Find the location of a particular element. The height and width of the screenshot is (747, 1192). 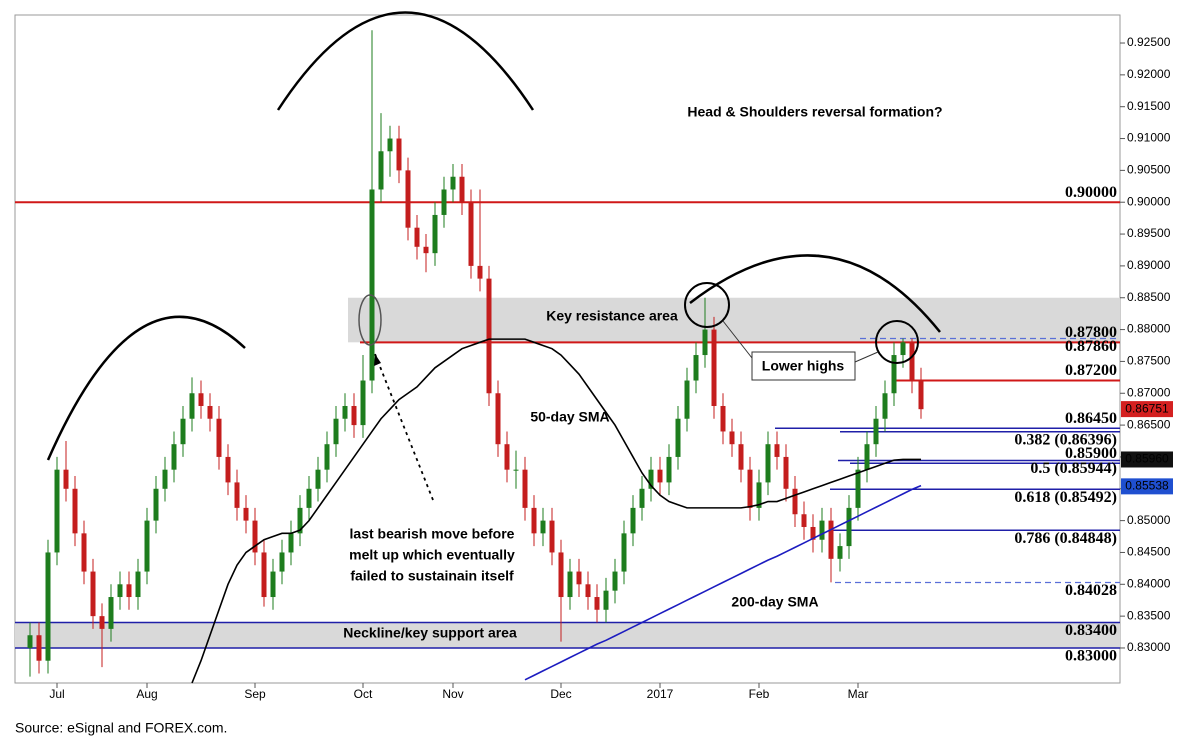

level-label: 0.90000 is located at coordinates (1091, 192).